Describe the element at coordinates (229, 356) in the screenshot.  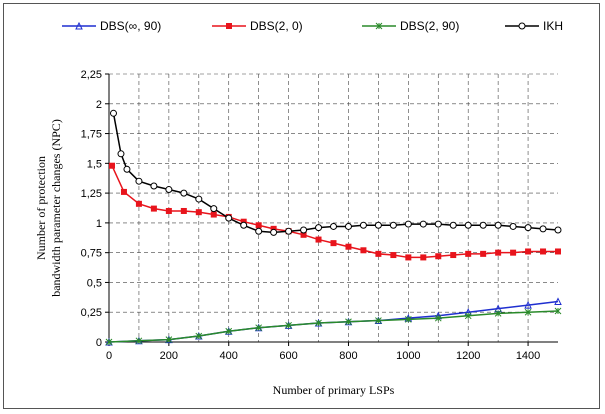
I see `x-tick-label: 400` at that location.